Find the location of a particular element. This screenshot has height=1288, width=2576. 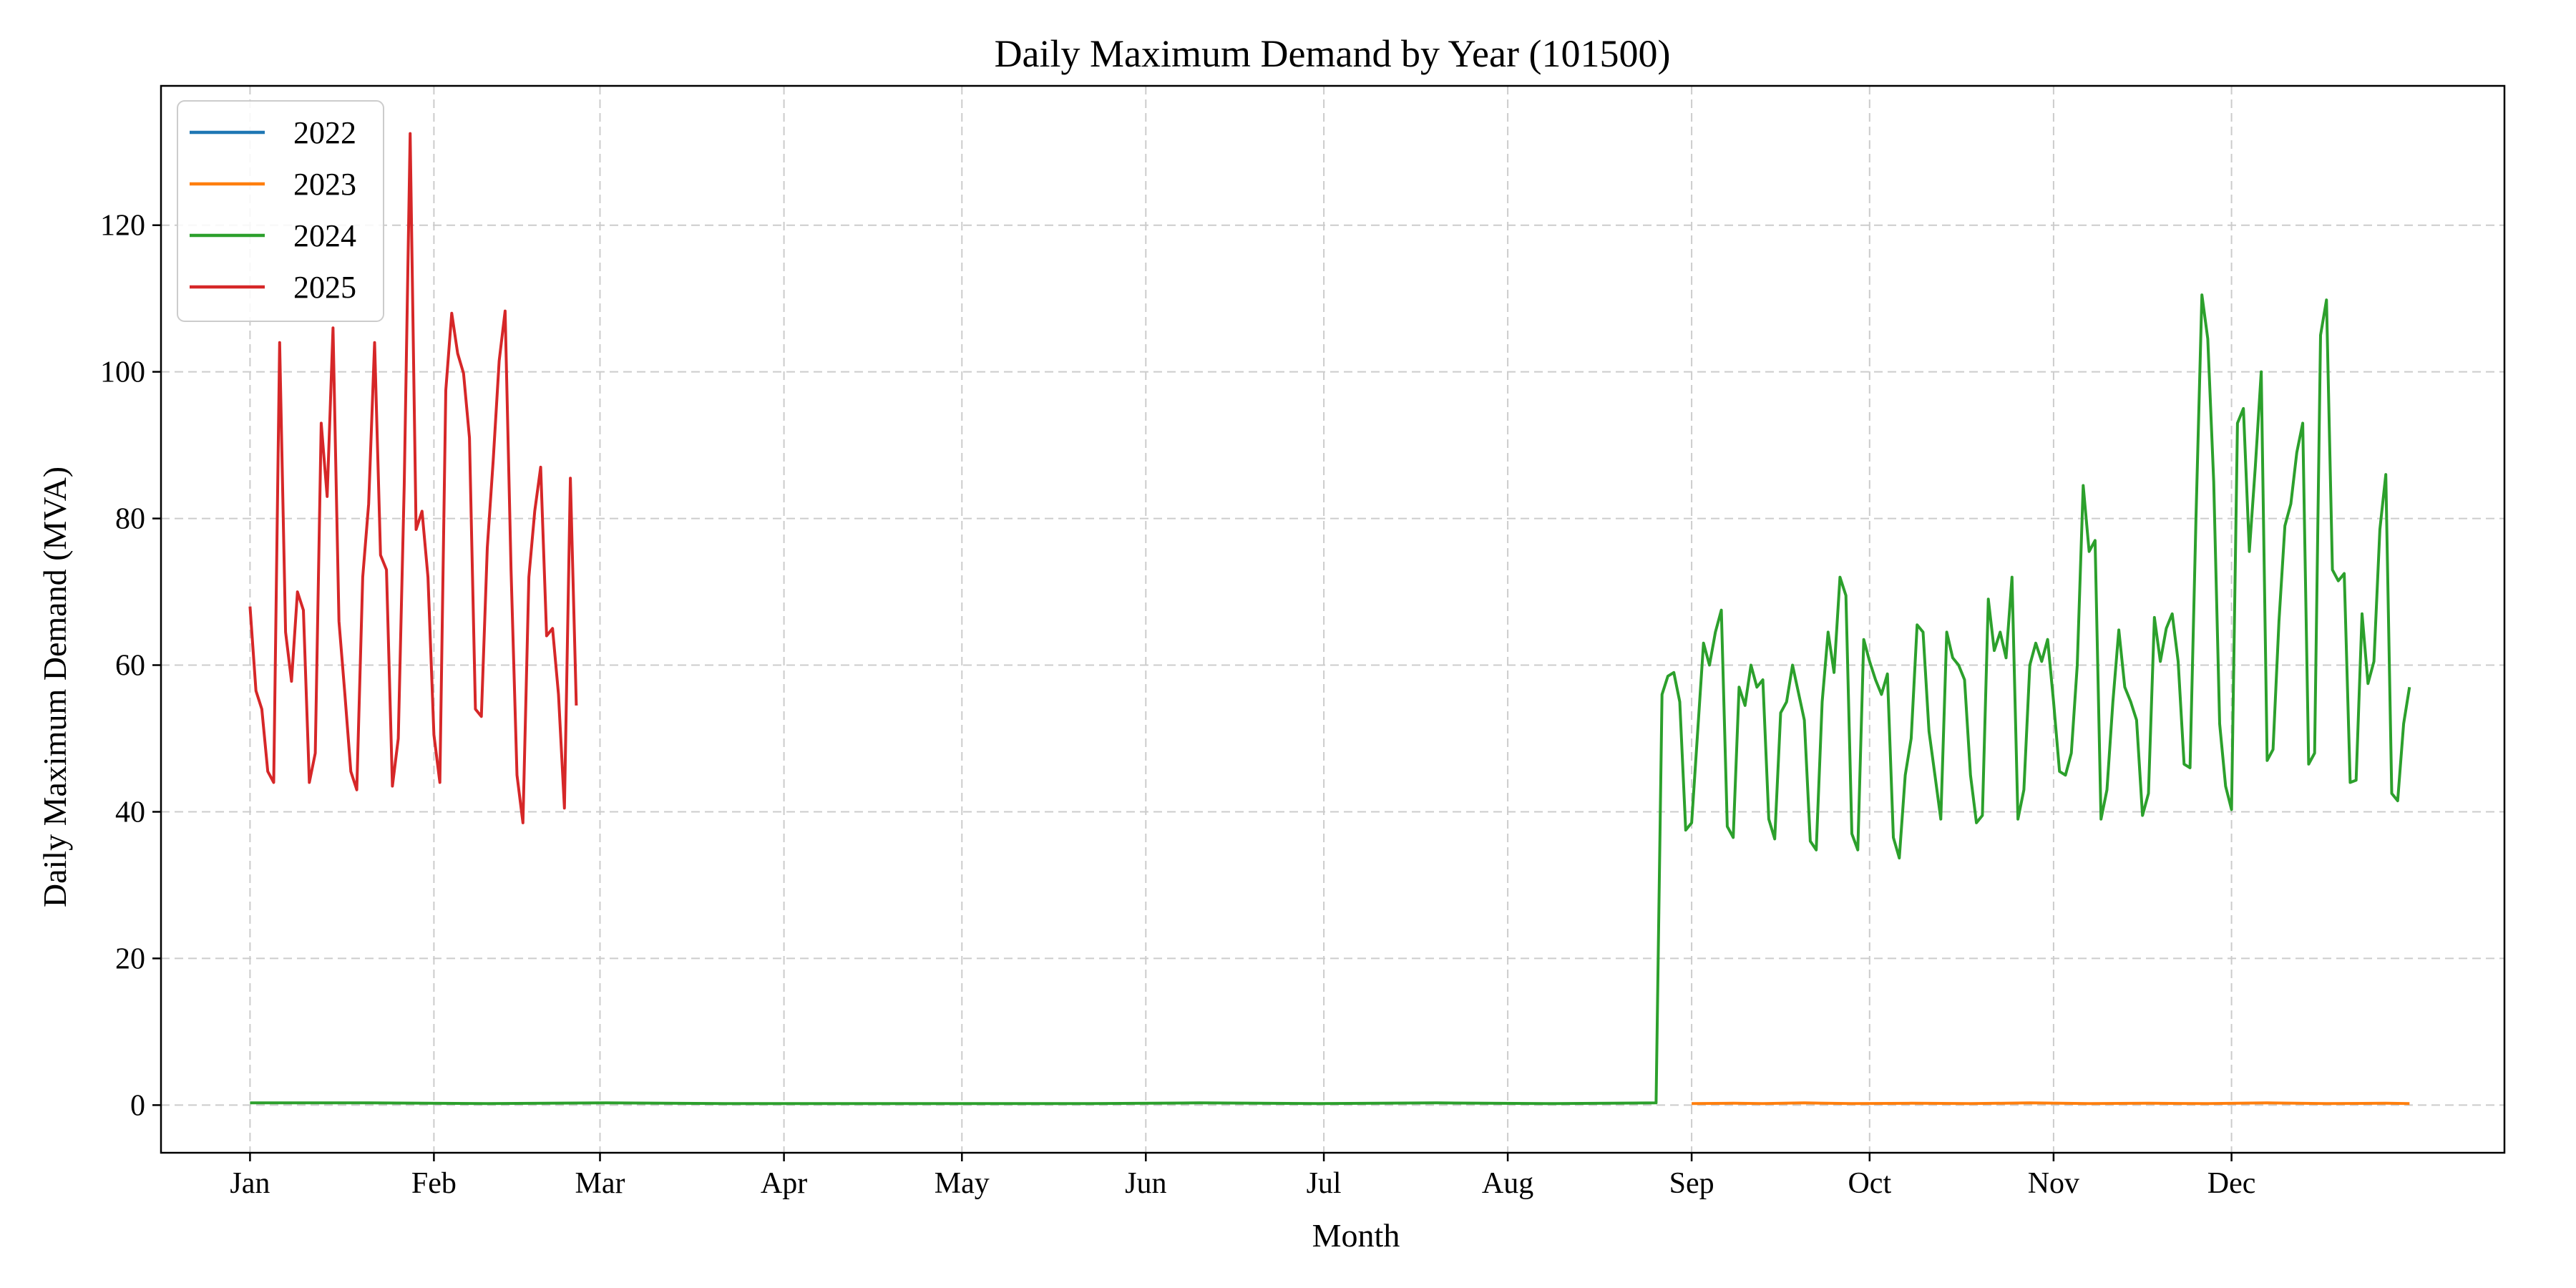

x-tick-label: Jul is located at coordinates (1324, 1183).